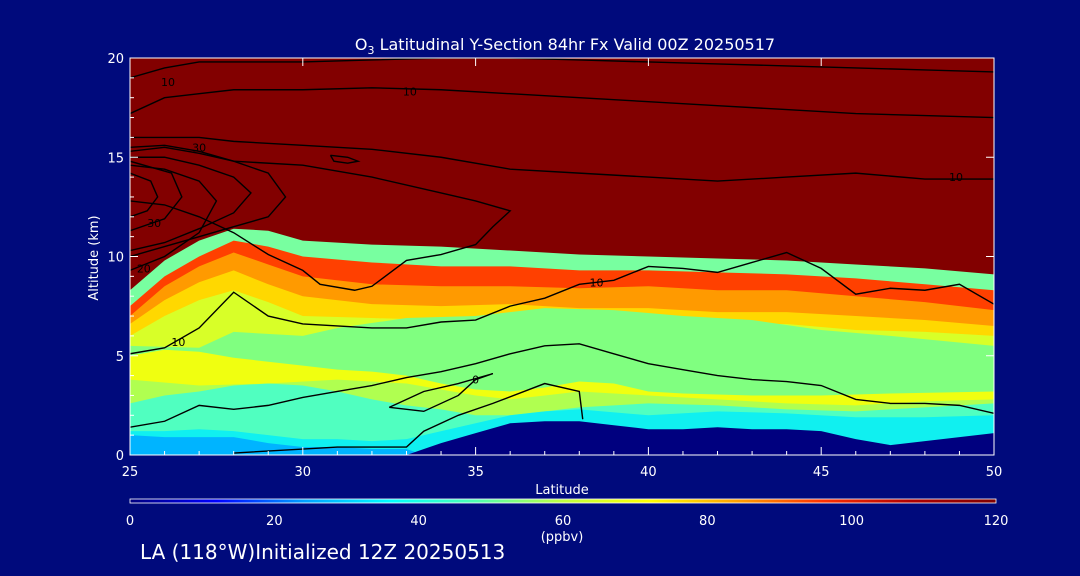 This screenshot has height=576, width=1080. I want to click on colorbar-unit: (ppbv), so click(562, 537).